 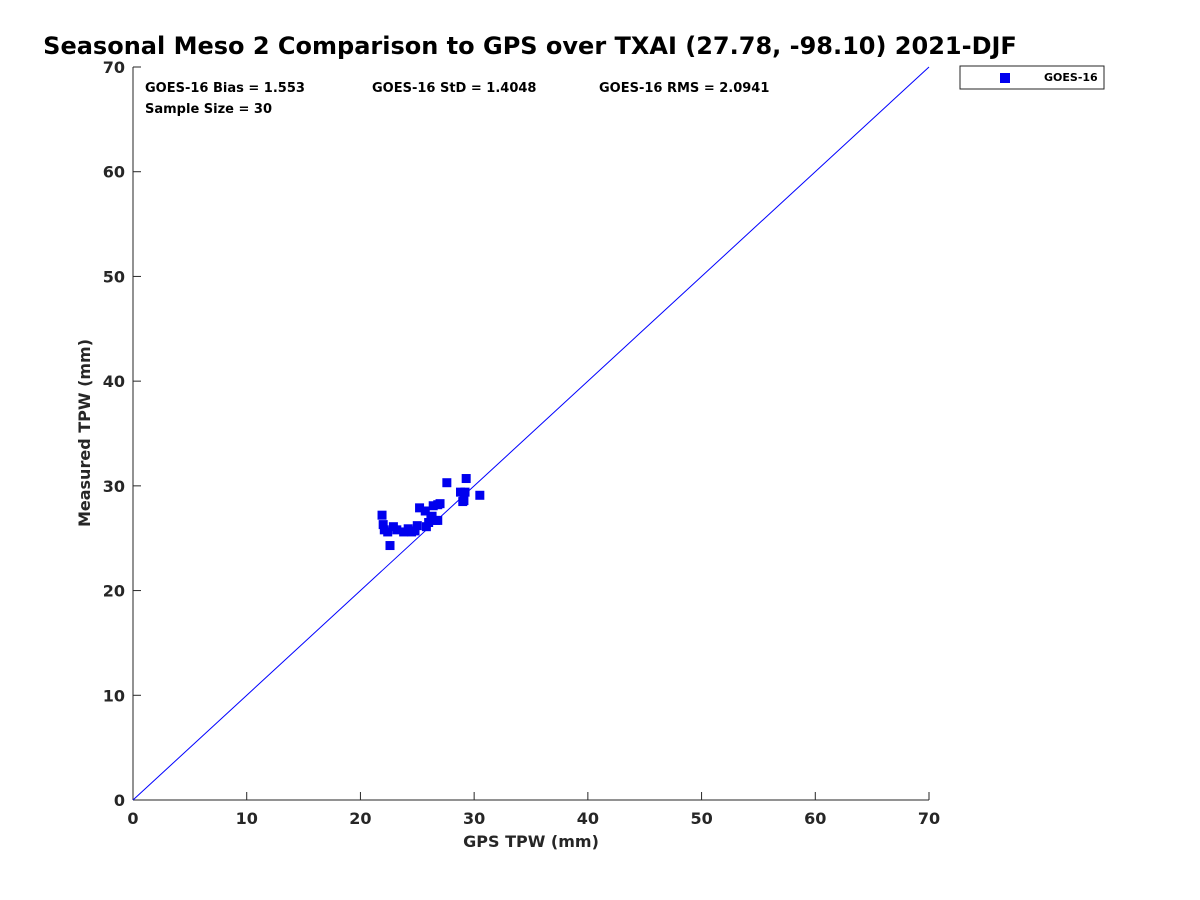 I want to click on sample-size-stat: Sample Size = 30, so click(x=208, y=109).